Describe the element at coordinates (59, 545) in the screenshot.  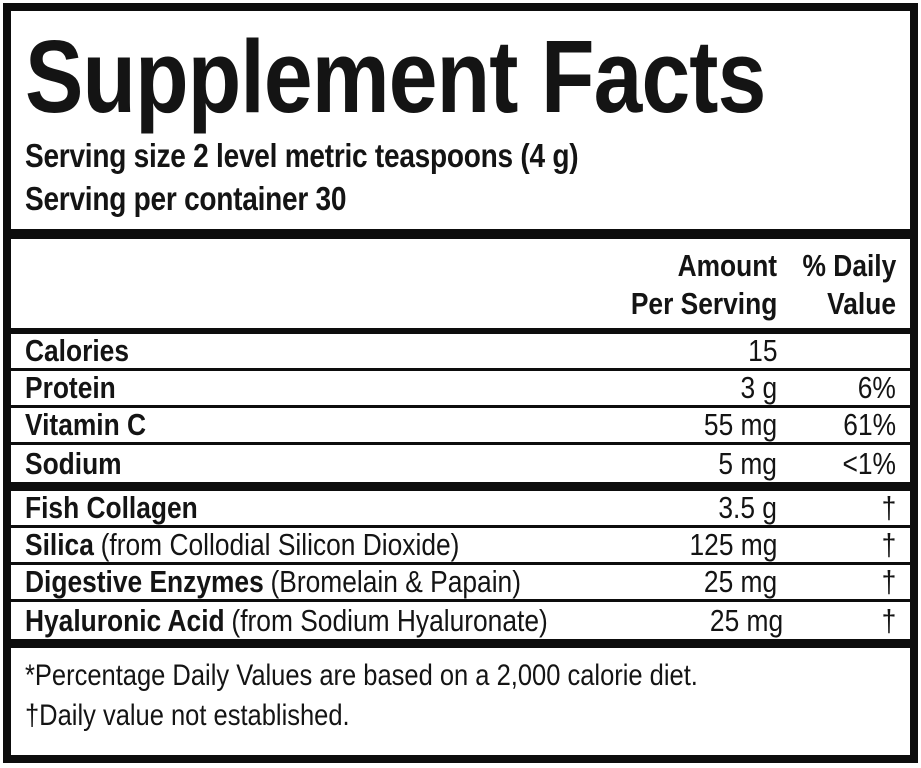
I see `nutrient-name: Silica` at that location.